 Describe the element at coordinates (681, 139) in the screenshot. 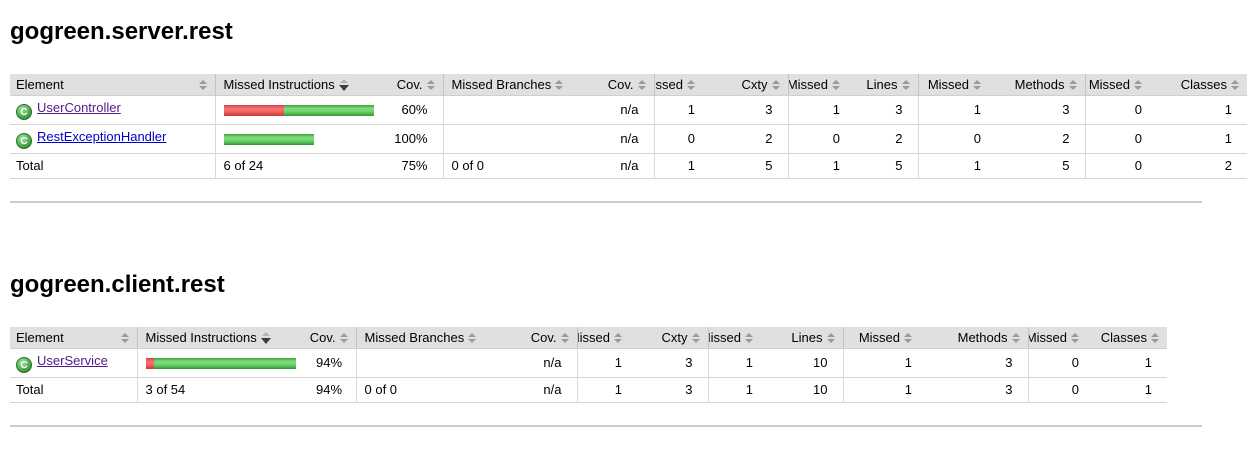

I see `missed-cxty-cell: 0` at that location.